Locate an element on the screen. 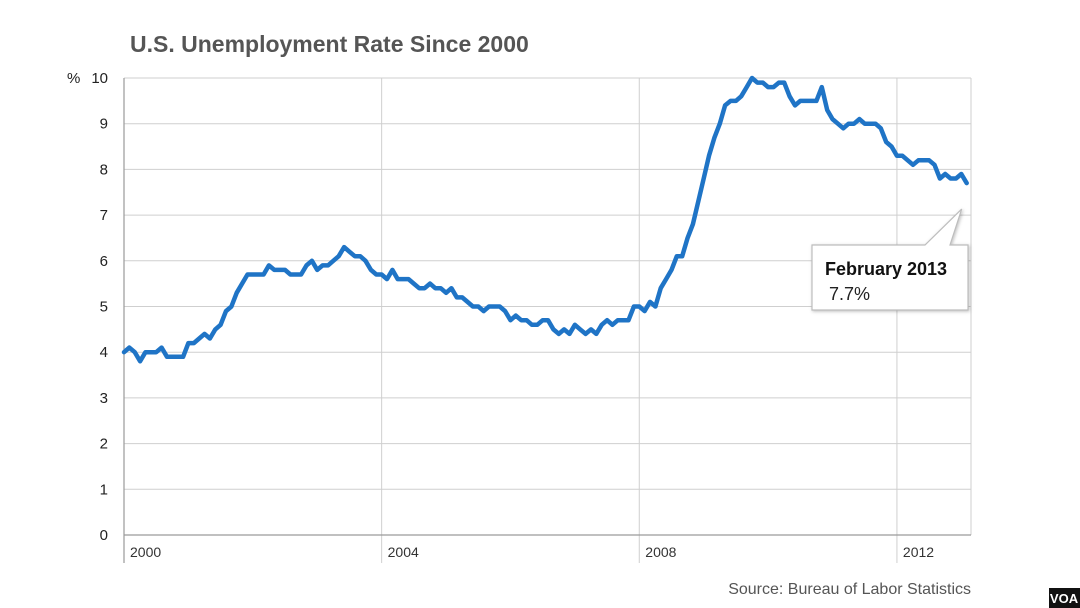  y-tick-label: 4 is located at coordinates (104, 352).